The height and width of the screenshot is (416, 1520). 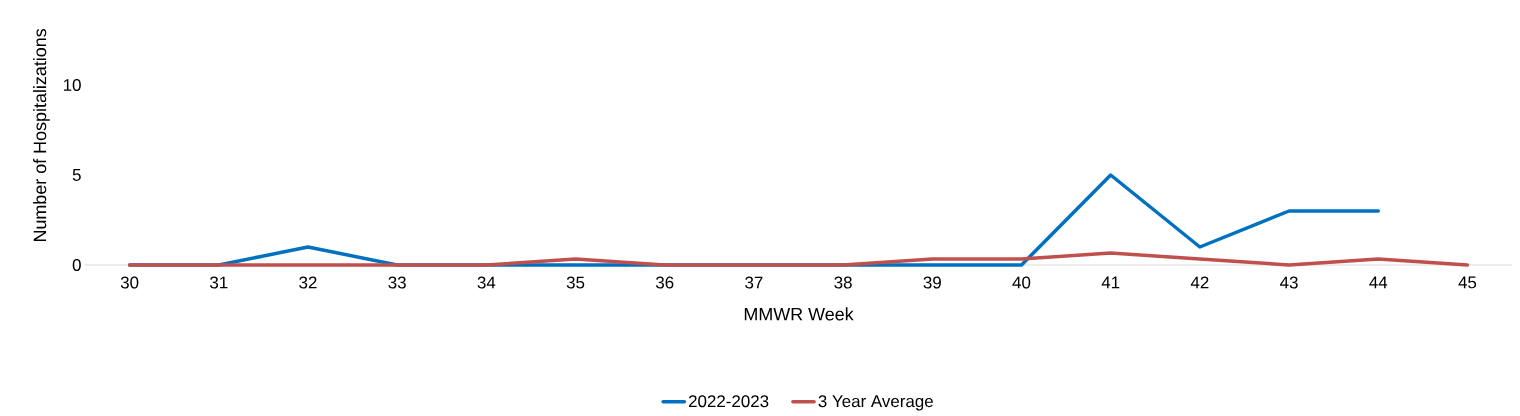 I want to click on x-tick-label: 40, so click(x=1021, y=282).